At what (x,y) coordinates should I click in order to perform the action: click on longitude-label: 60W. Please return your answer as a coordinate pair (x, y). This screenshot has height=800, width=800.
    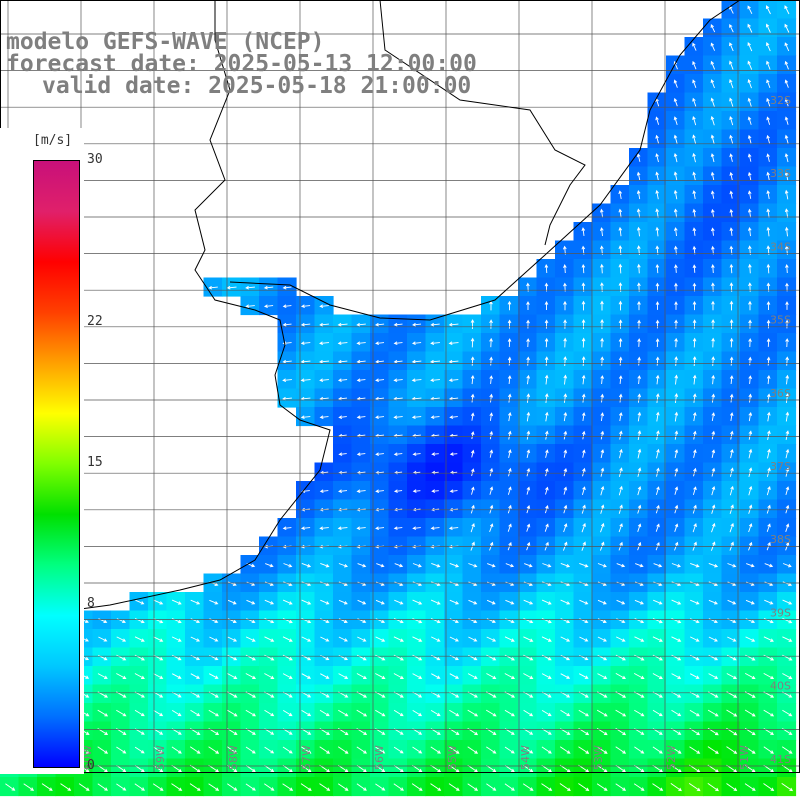
    Looking at the image, I should click on (87, 757).